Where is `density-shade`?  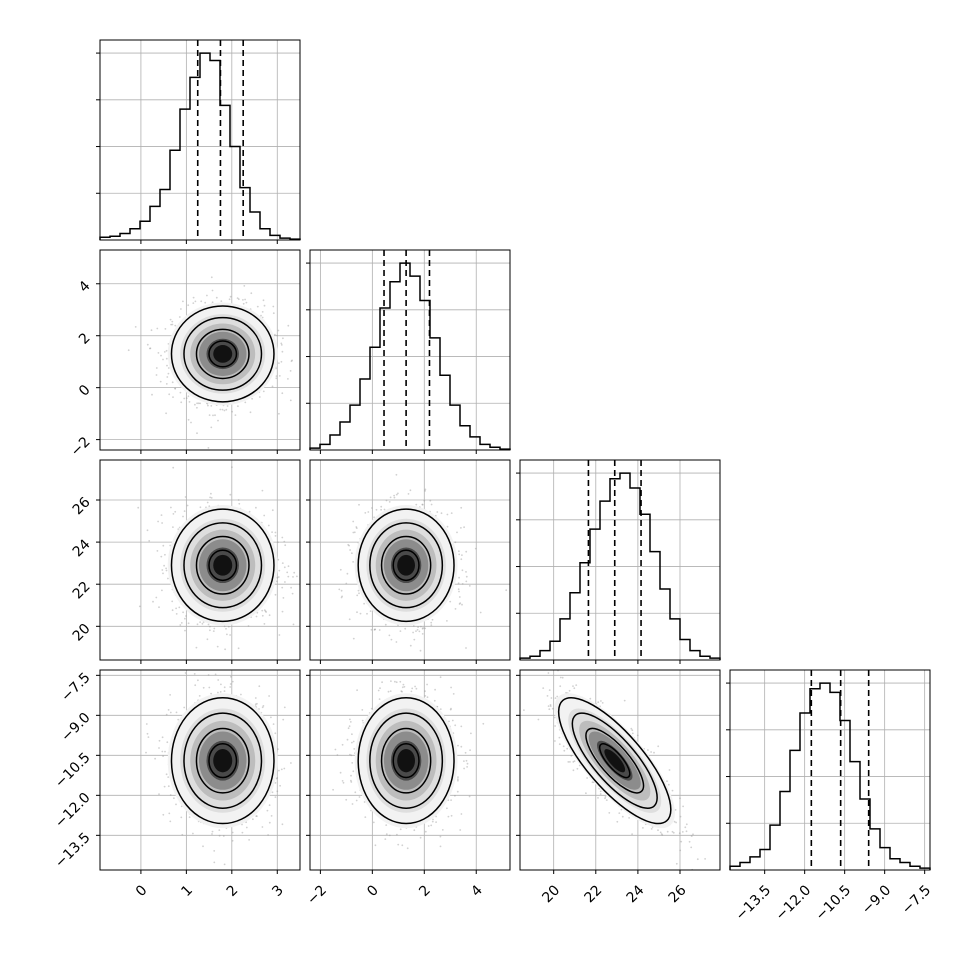
density-shade is located at coordinates (222, 565).